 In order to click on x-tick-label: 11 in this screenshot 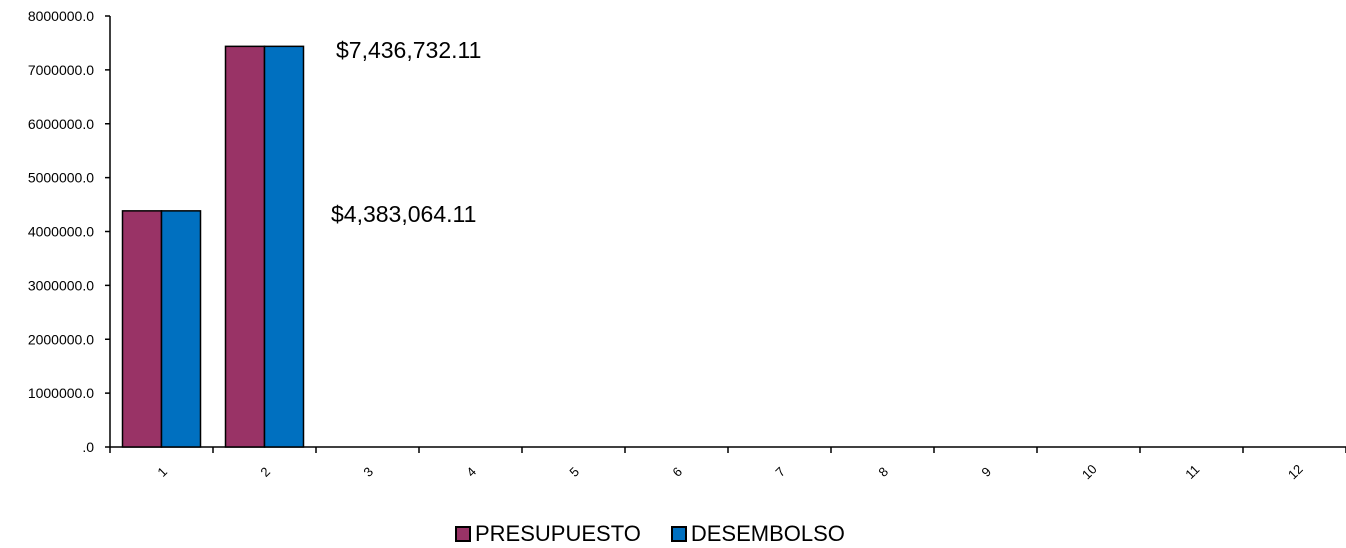, I will do `click(1192, 472)`.